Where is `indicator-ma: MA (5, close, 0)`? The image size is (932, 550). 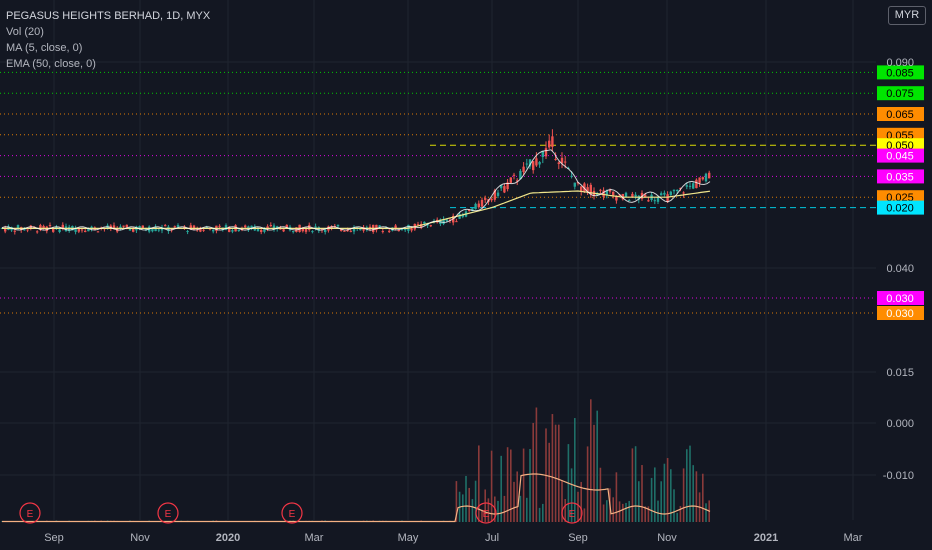
indicator-ma: MA (5, close, 0) is located at coordinates (44, 48).